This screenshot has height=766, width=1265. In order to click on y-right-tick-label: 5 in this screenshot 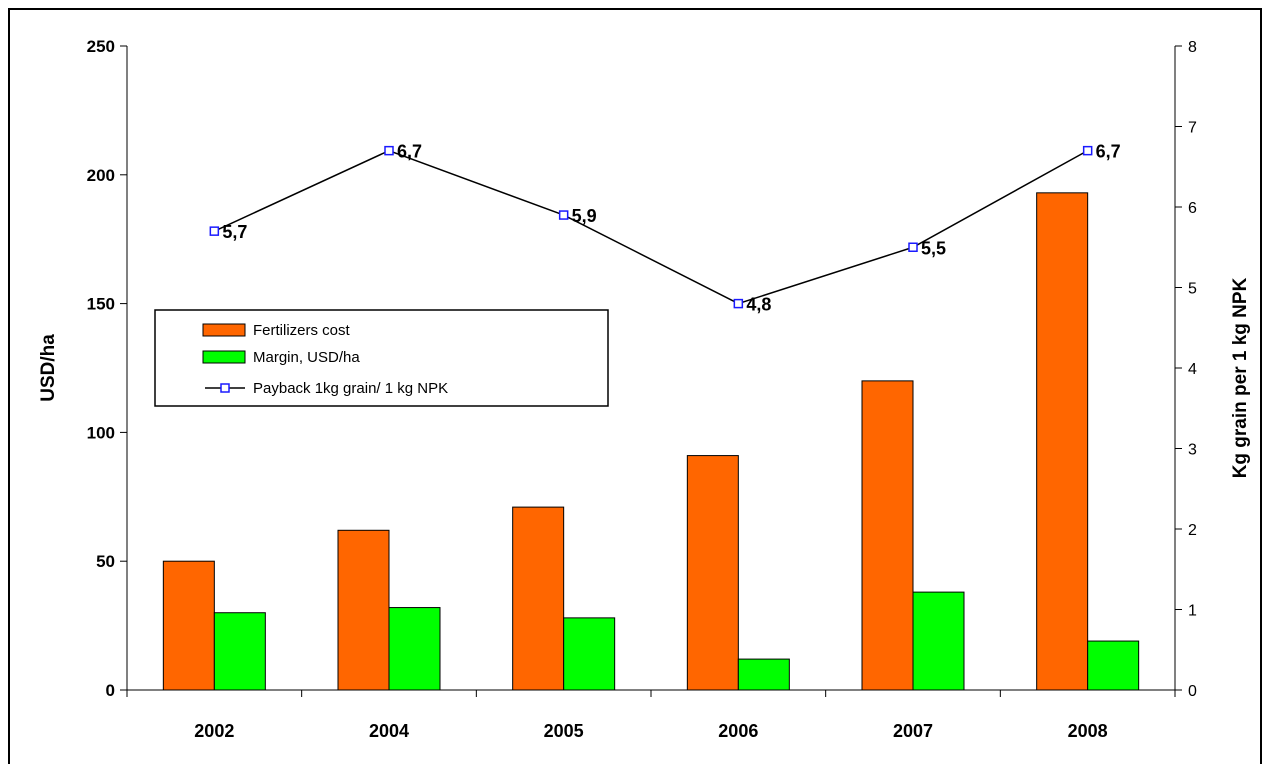, I will do `click(1192, 289)`.